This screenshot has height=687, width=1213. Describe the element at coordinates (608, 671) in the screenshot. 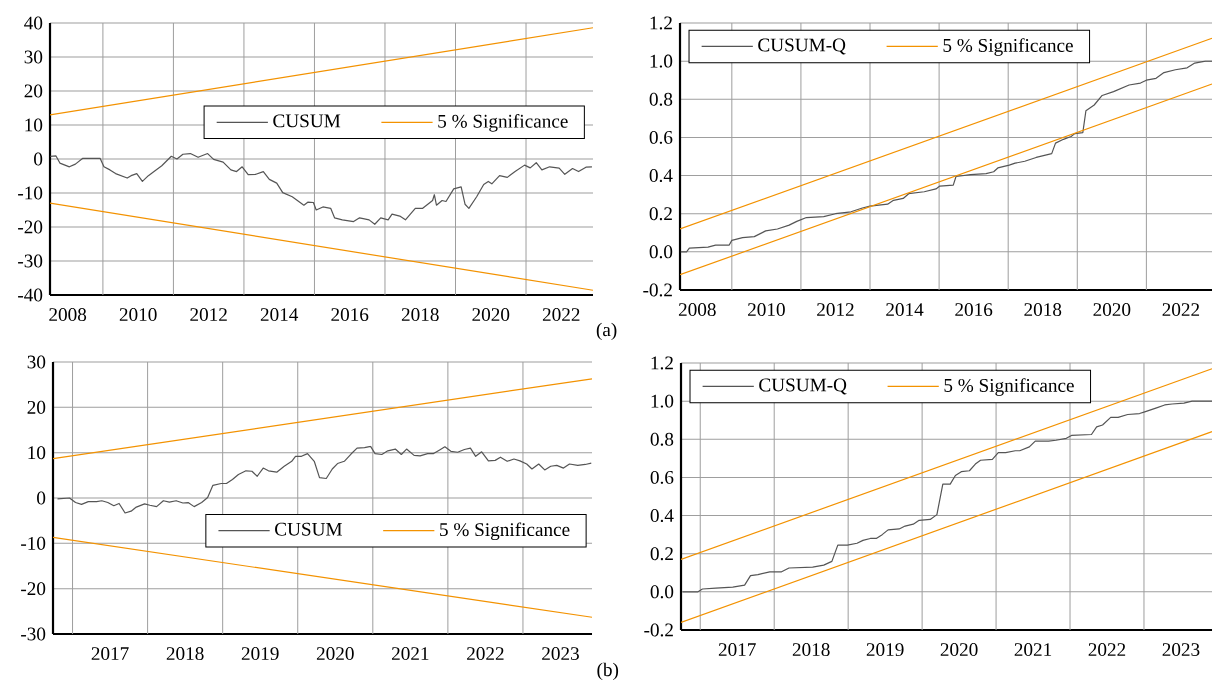

I see `text: (b)` at that location.